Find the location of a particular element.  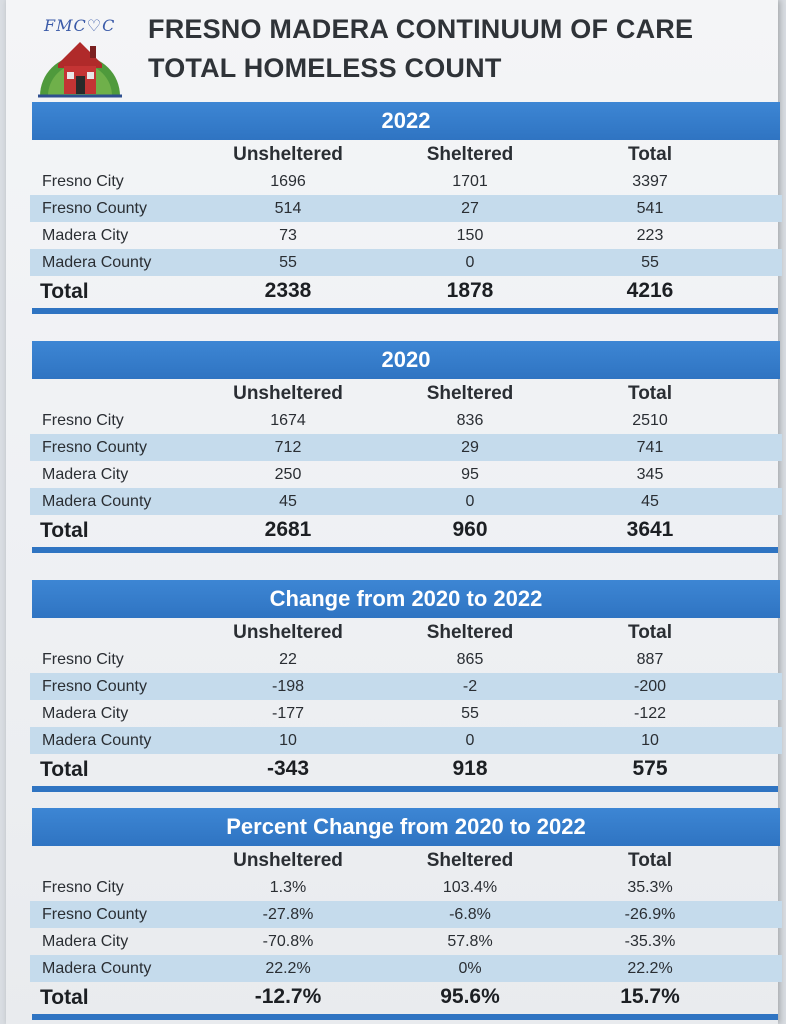

total-sheltered: 1878 is located at coordinates (470, 290).